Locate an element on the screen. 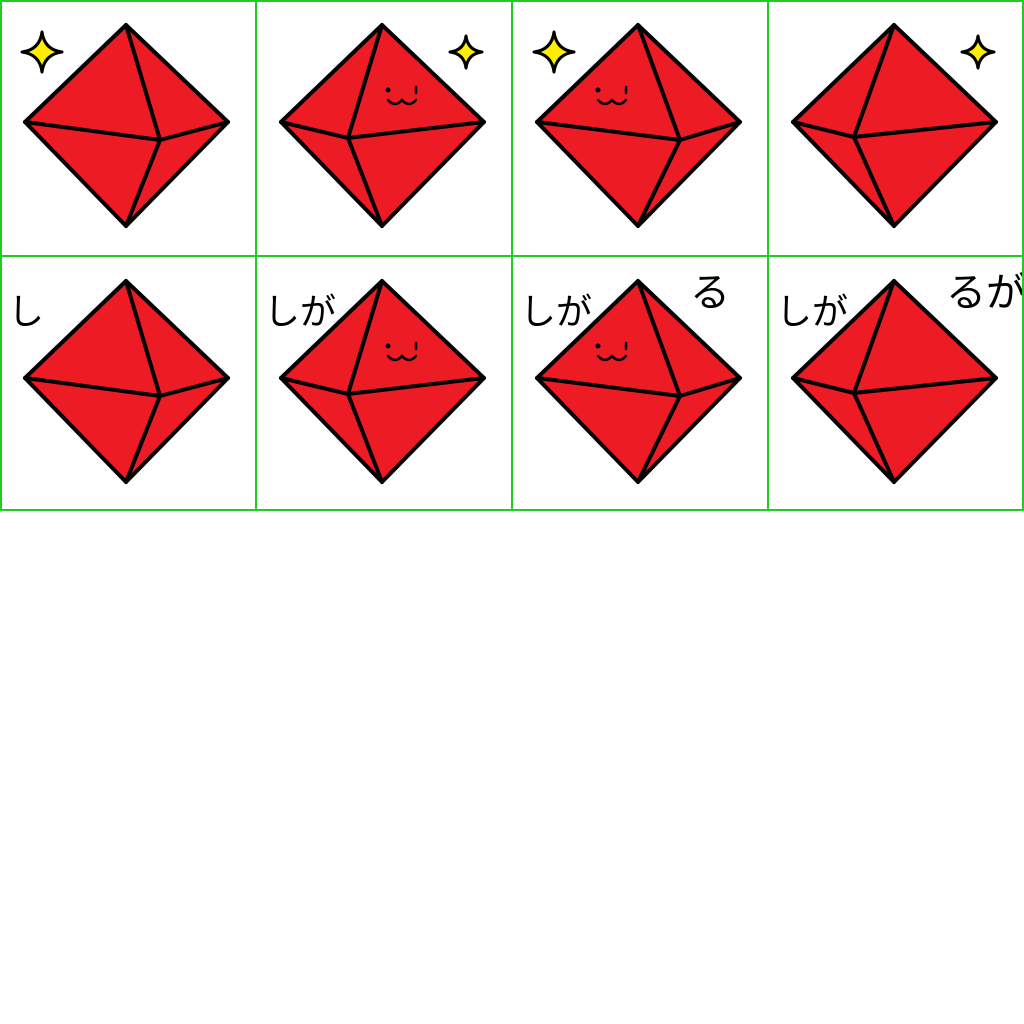  sprite-frame: しが る is located at coordinates (640, 384).